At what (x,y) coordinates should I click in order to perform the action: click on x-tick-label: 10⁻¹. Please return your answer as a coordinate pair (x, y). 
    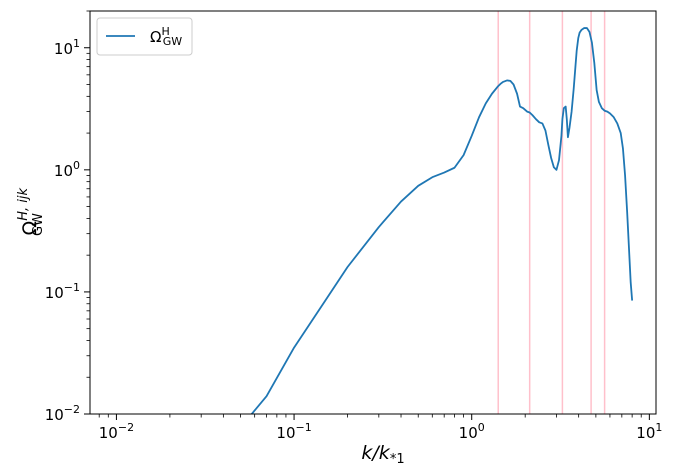
    Looking at the image, I should click on (293, 431).